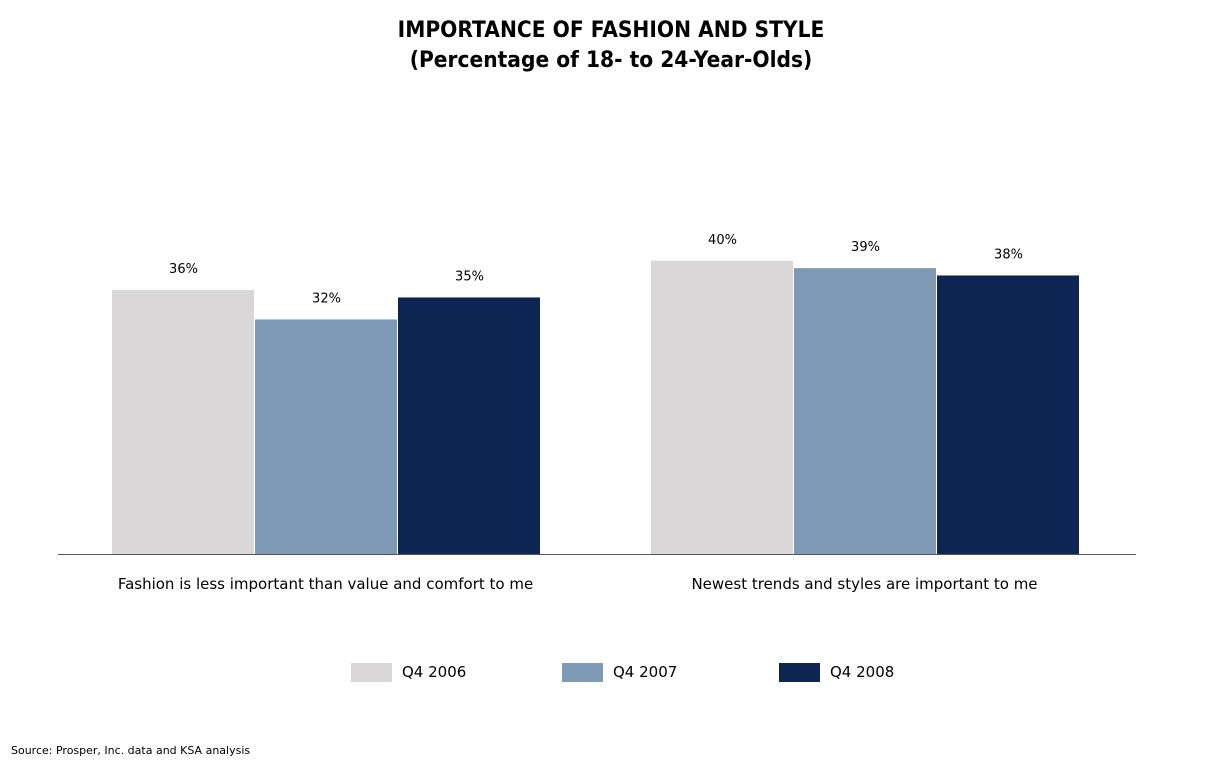 The width and height of the screenshot is (1222, 761). I want to click on data-label-q4-2007-cat-1: 32%, so click(326, 298).